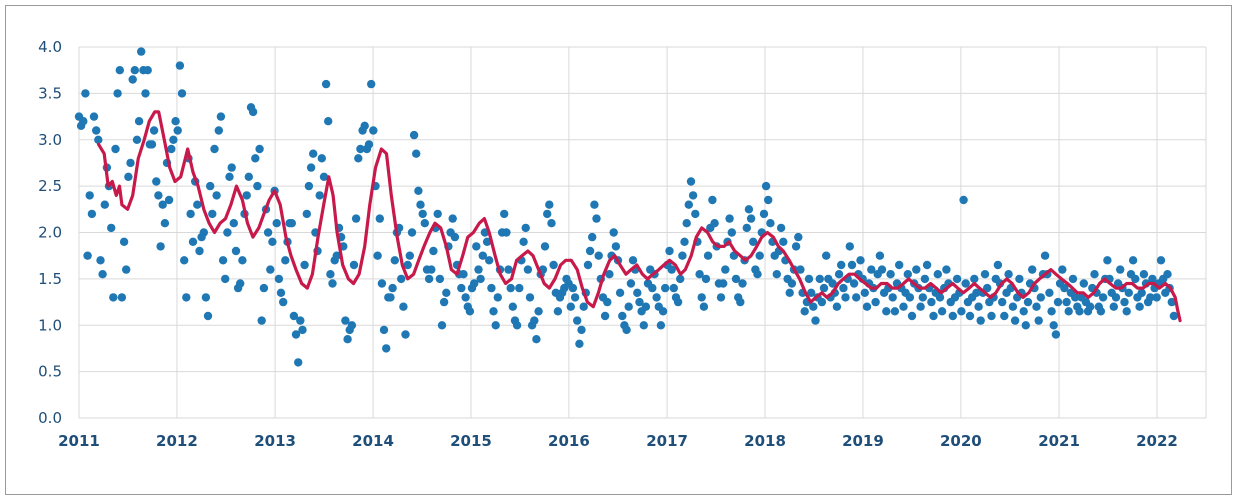  What do you see at coordinates (863, 441) in the screenshot?
I see `x-tick-label: 2019` at bounding box center [863, 441].